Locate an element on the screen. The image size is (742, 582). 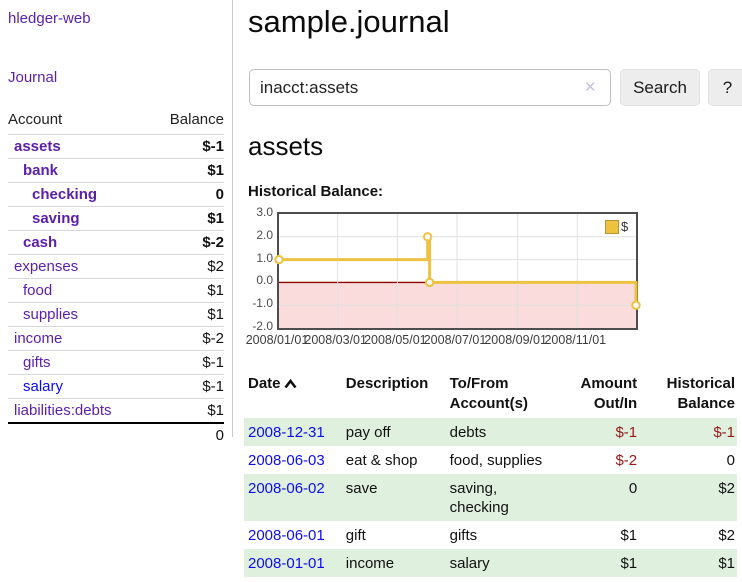
transaction-date-link: 2008-06-02 is located at coordinates (286, 488).